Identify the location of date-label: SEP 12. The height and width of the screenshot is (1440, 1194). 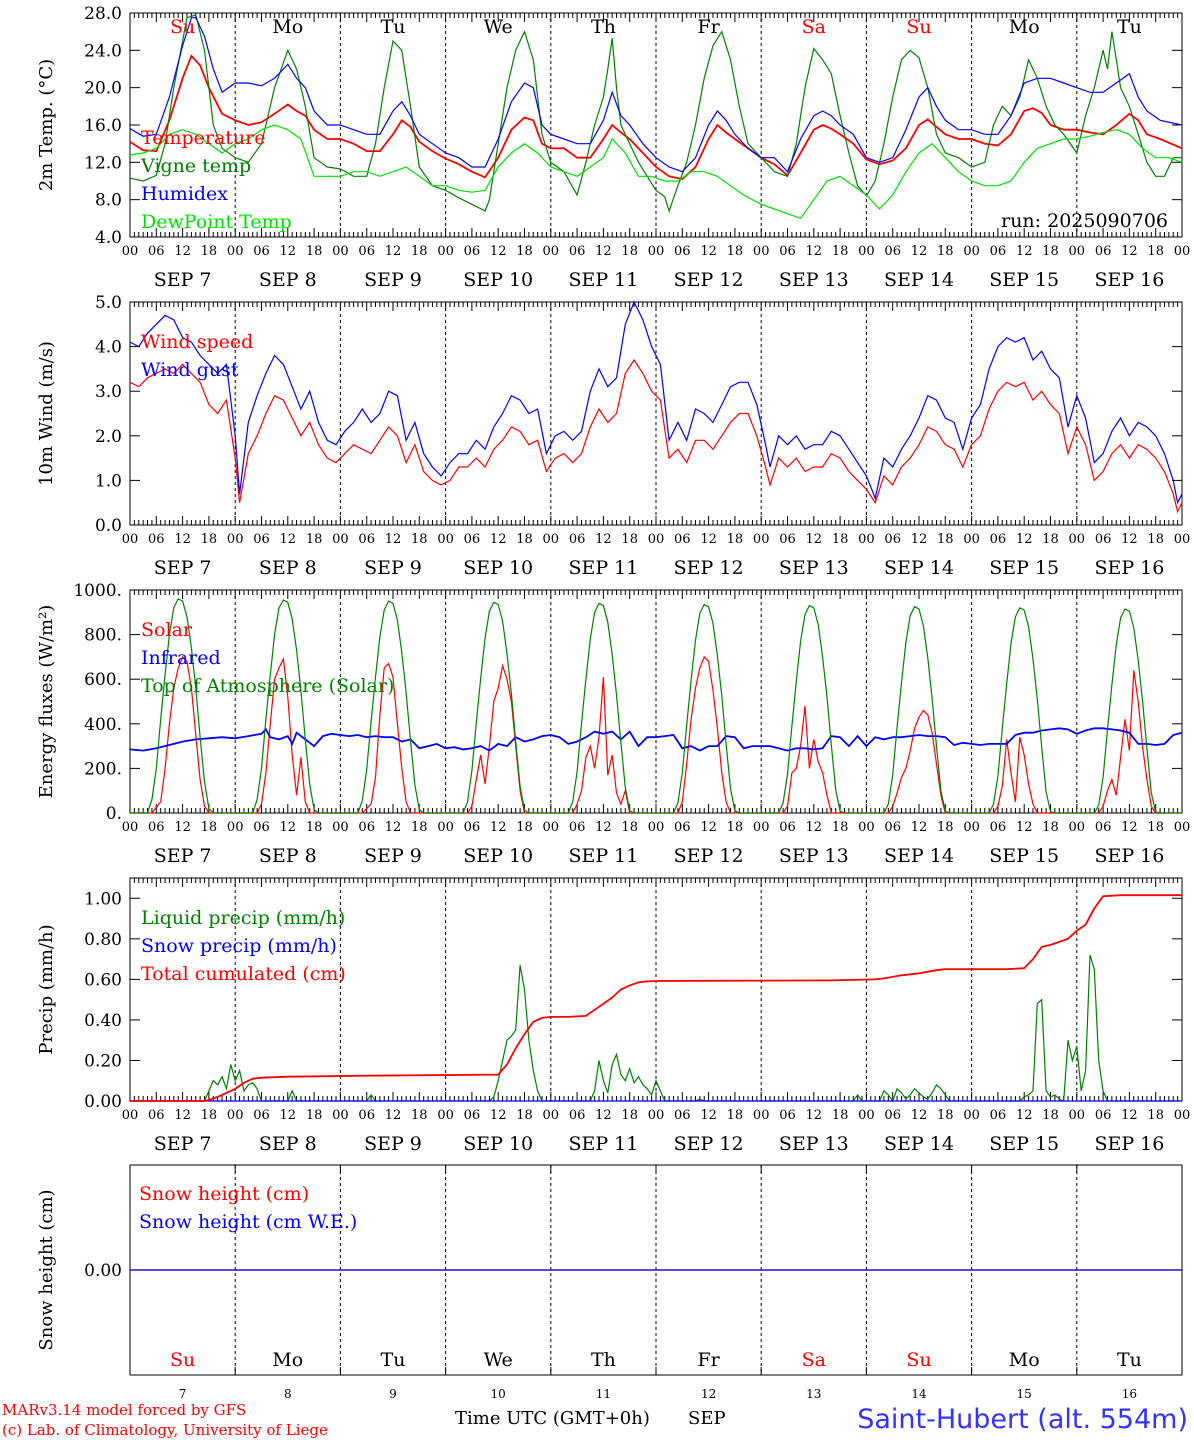
(709, 280).